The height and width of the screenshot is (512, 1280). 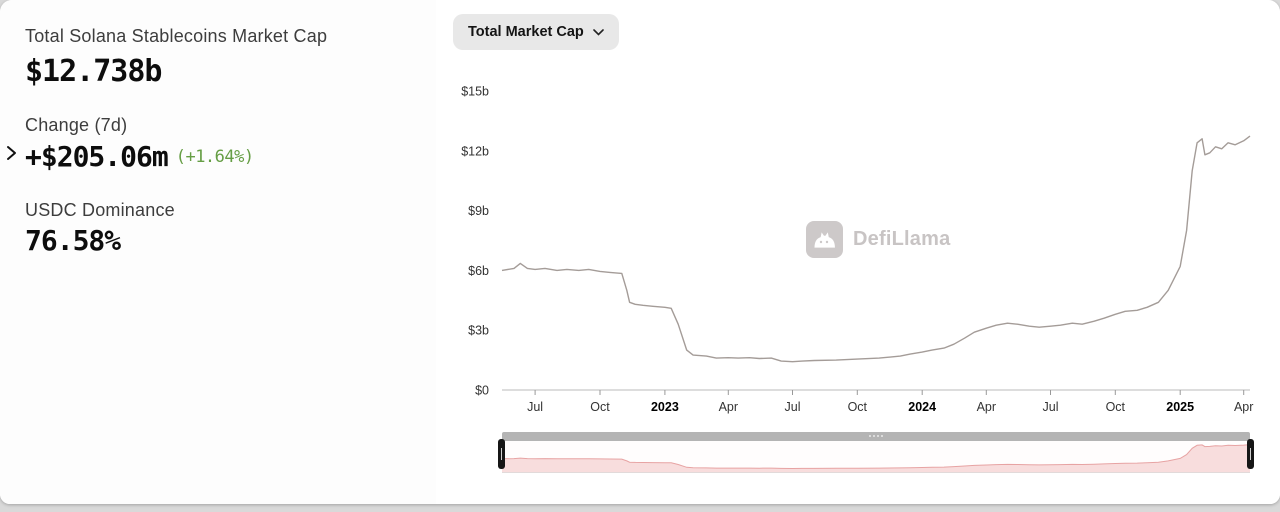 What do you see at coordinates (890, 402) in the screenshot?
I see `x-axis-labels: Jul Oct 2023 Apr Jul Oct 2024 Apr Jul Oct 2025 Apr` at bounding box center [890, 402].